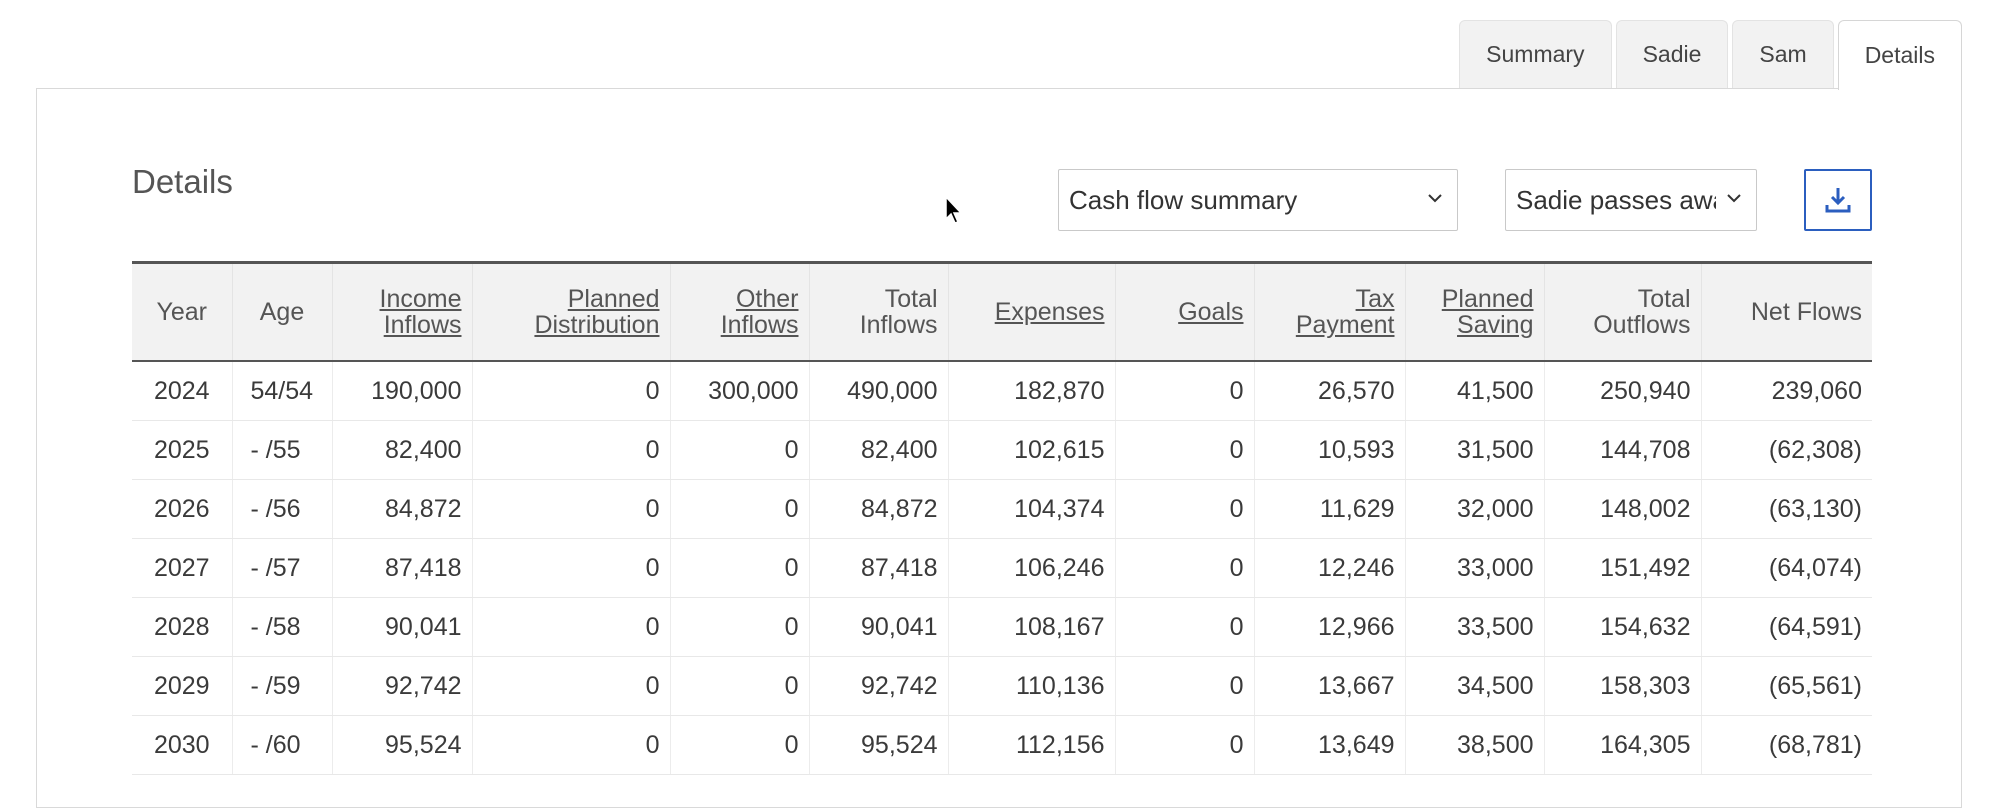  Describe the element at coordinates (1183, 199) in the screenshot. I see `report-type-value: Cash flow summary` at that location.